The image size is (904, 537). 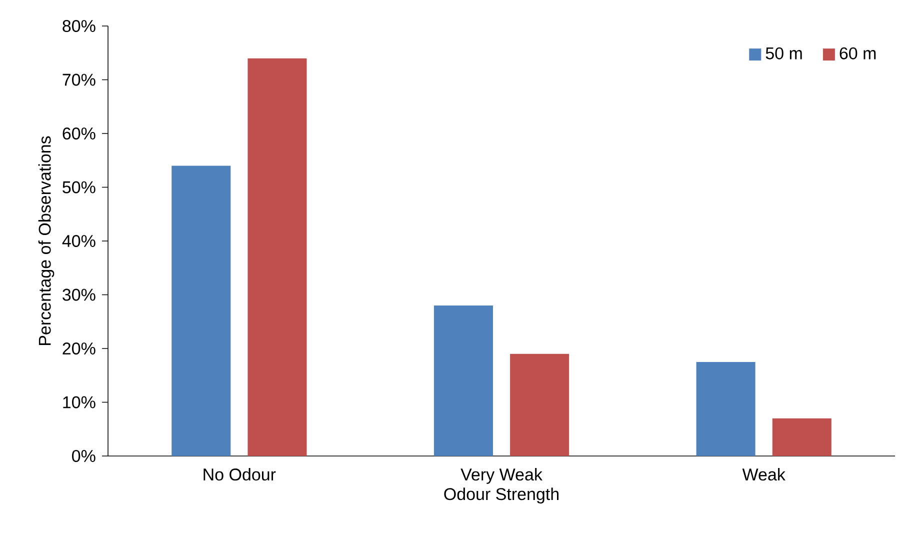 What do you see at coordinates (240, 474) in the screenshot?
I see `x-tick-label: No Odour` at bounding box center [240, 474].